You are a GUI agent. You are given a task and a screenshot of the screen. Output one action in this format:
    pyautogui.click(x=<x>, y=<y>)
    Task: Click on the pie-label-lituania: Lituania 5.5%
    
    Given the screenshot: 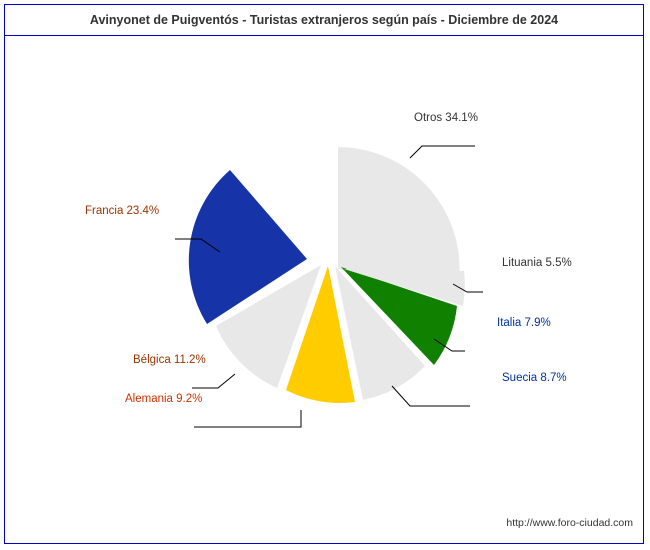 What is the action you would take?
    pyautogui.click(x=537, y=263)
    